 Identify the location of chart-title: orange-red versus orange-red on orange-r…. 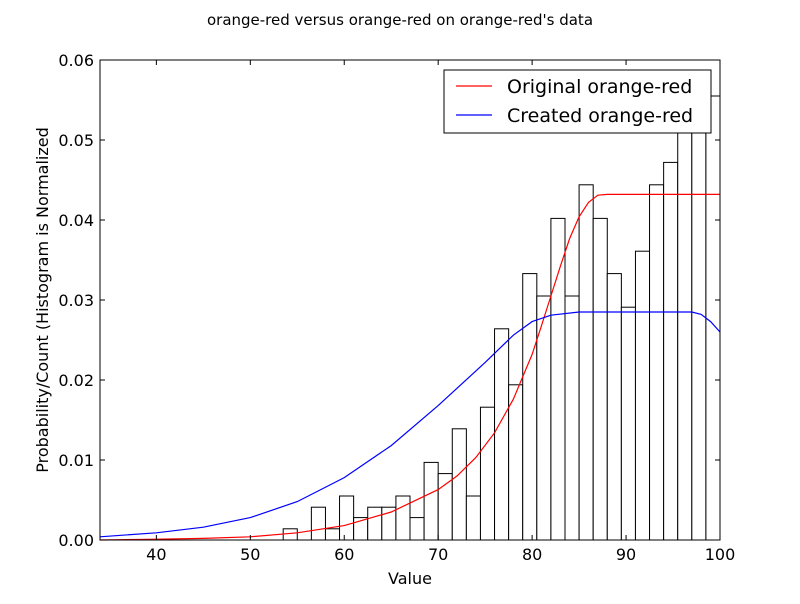
(400, 20).